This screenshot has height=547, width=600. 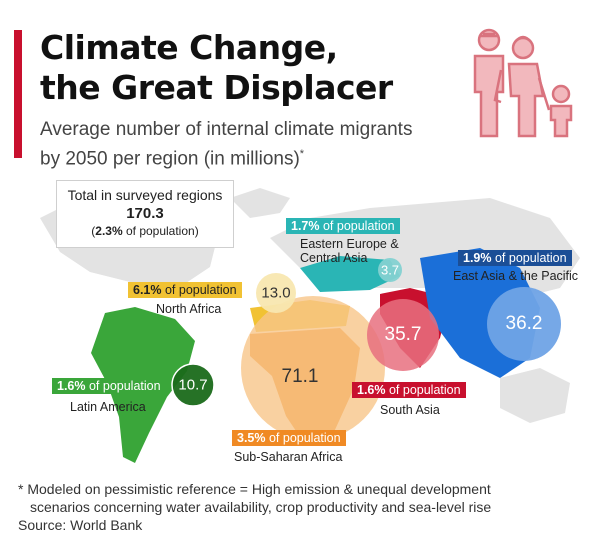 I want to click on label-east-asia-pacific: East Asia & the Pacific, so click(x=516, y=276).